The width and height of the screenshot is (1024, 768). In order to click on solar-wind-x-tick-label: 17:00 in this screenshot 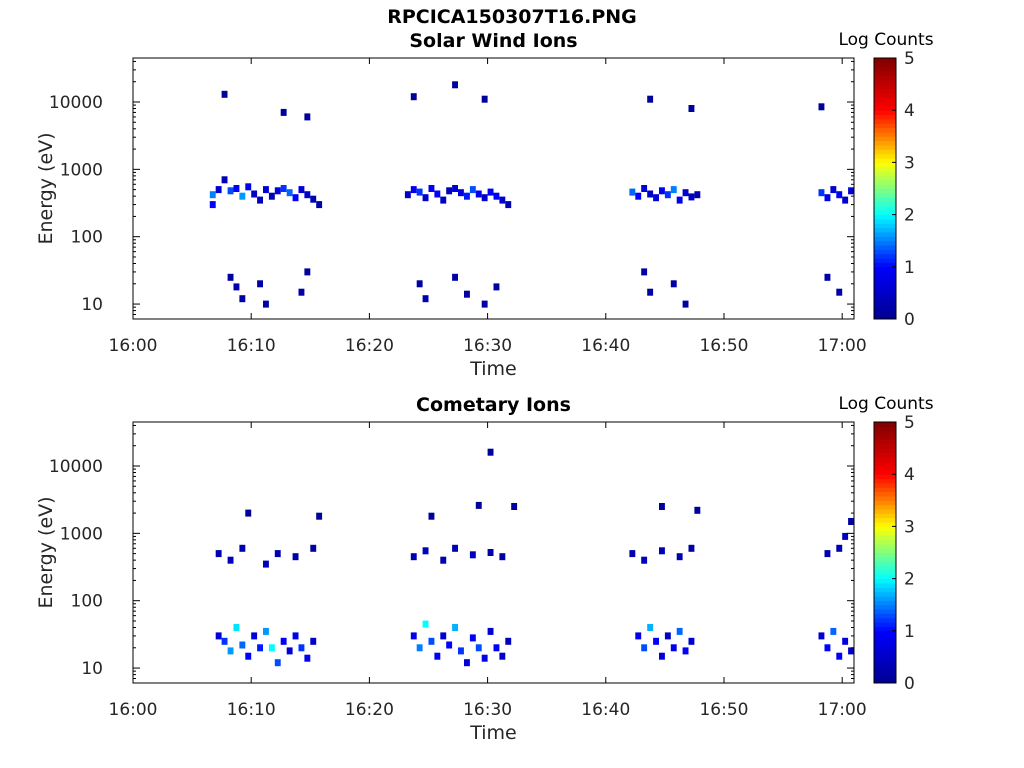, I will do `click(842, 346)`.